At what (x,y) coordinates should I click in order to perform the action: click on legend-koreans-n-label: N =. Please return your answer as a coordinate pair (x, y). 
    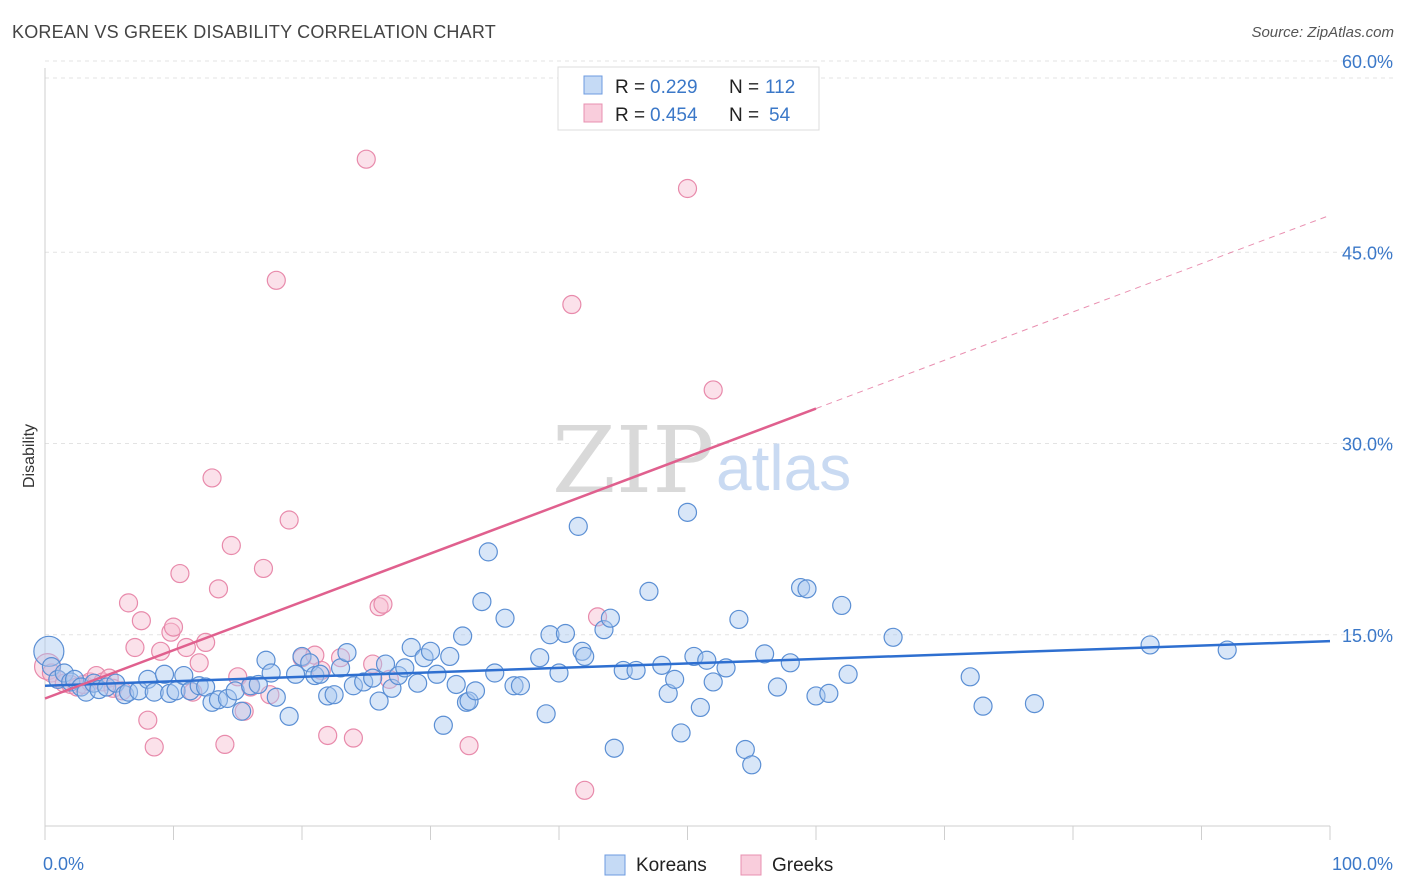
    Looking at the image, I should click on (744, 87).